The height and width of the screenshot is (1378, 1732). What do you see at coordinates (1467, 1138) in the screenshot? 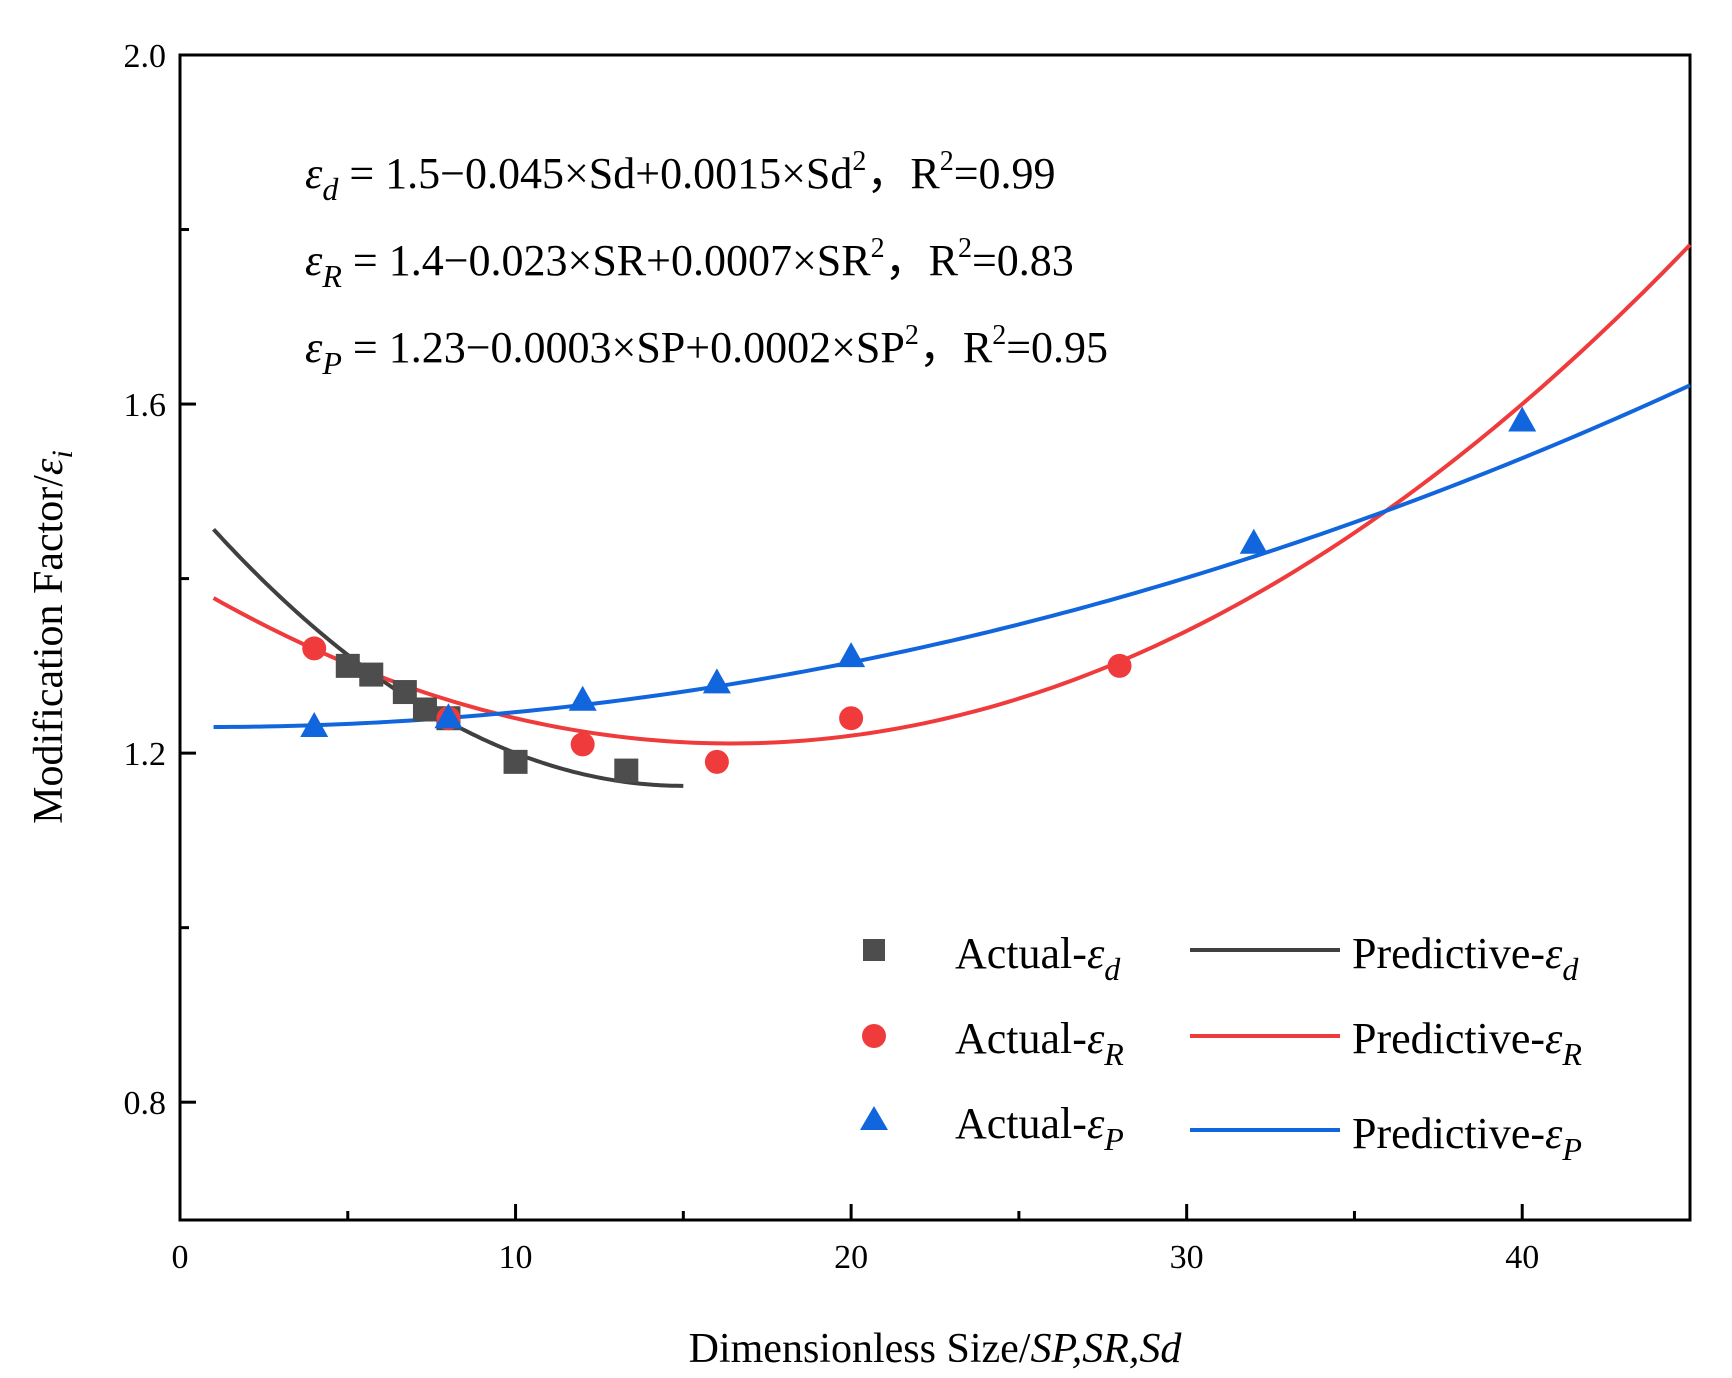
I see `legend-label-predictive-P: Predictive-εP` at bounding box center [1467, 1138].